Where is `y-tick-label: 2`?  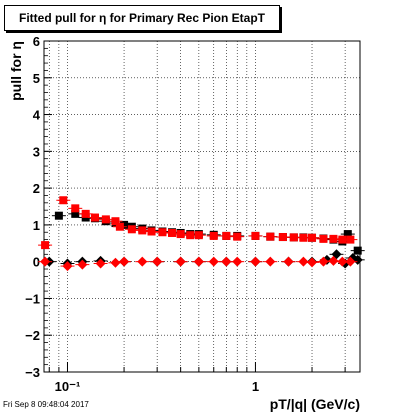
y-tick-label: 2 is located at coordinates (36, 188).